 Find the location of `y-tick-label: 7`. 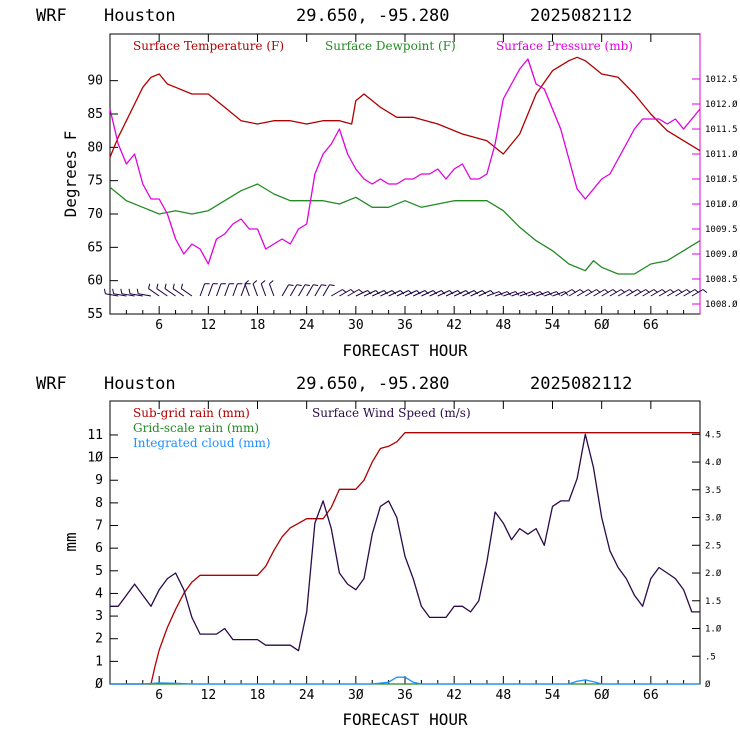

y-tick-label: 7 is located at coordinates (99, 526).